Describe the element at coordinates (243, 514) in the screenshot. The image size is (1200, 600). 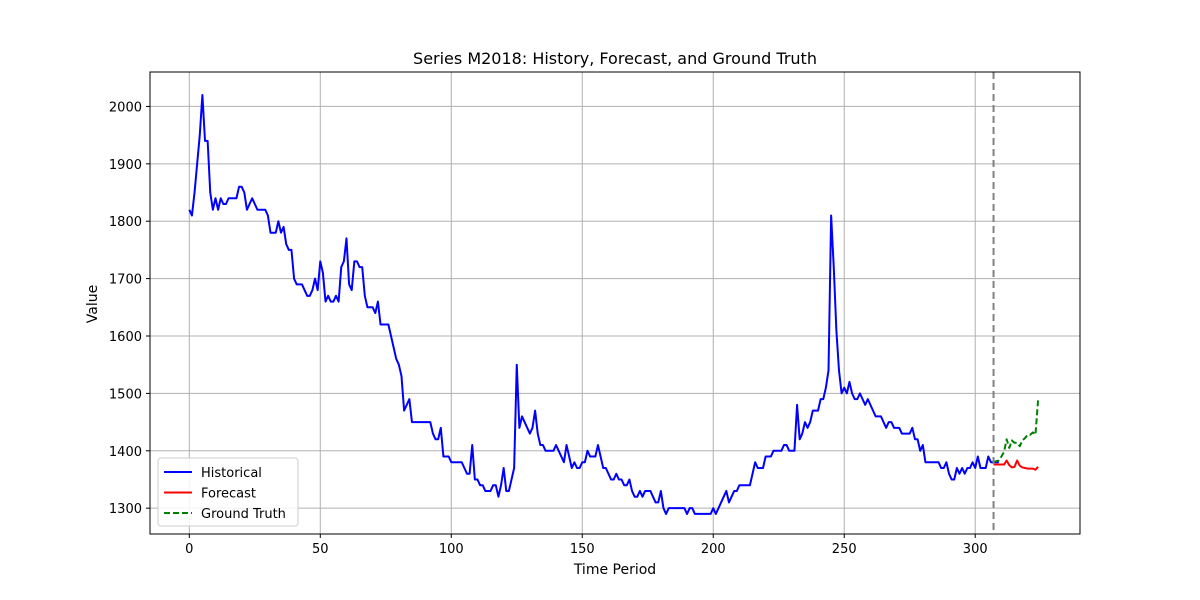
I see `legend-label: Ground Truth` at that location.